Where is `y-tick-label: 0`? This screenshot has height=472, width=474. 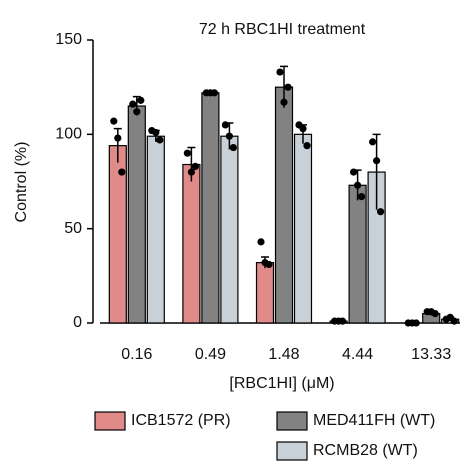
y-tick-label: 0 is located at coordinates (77, 322).